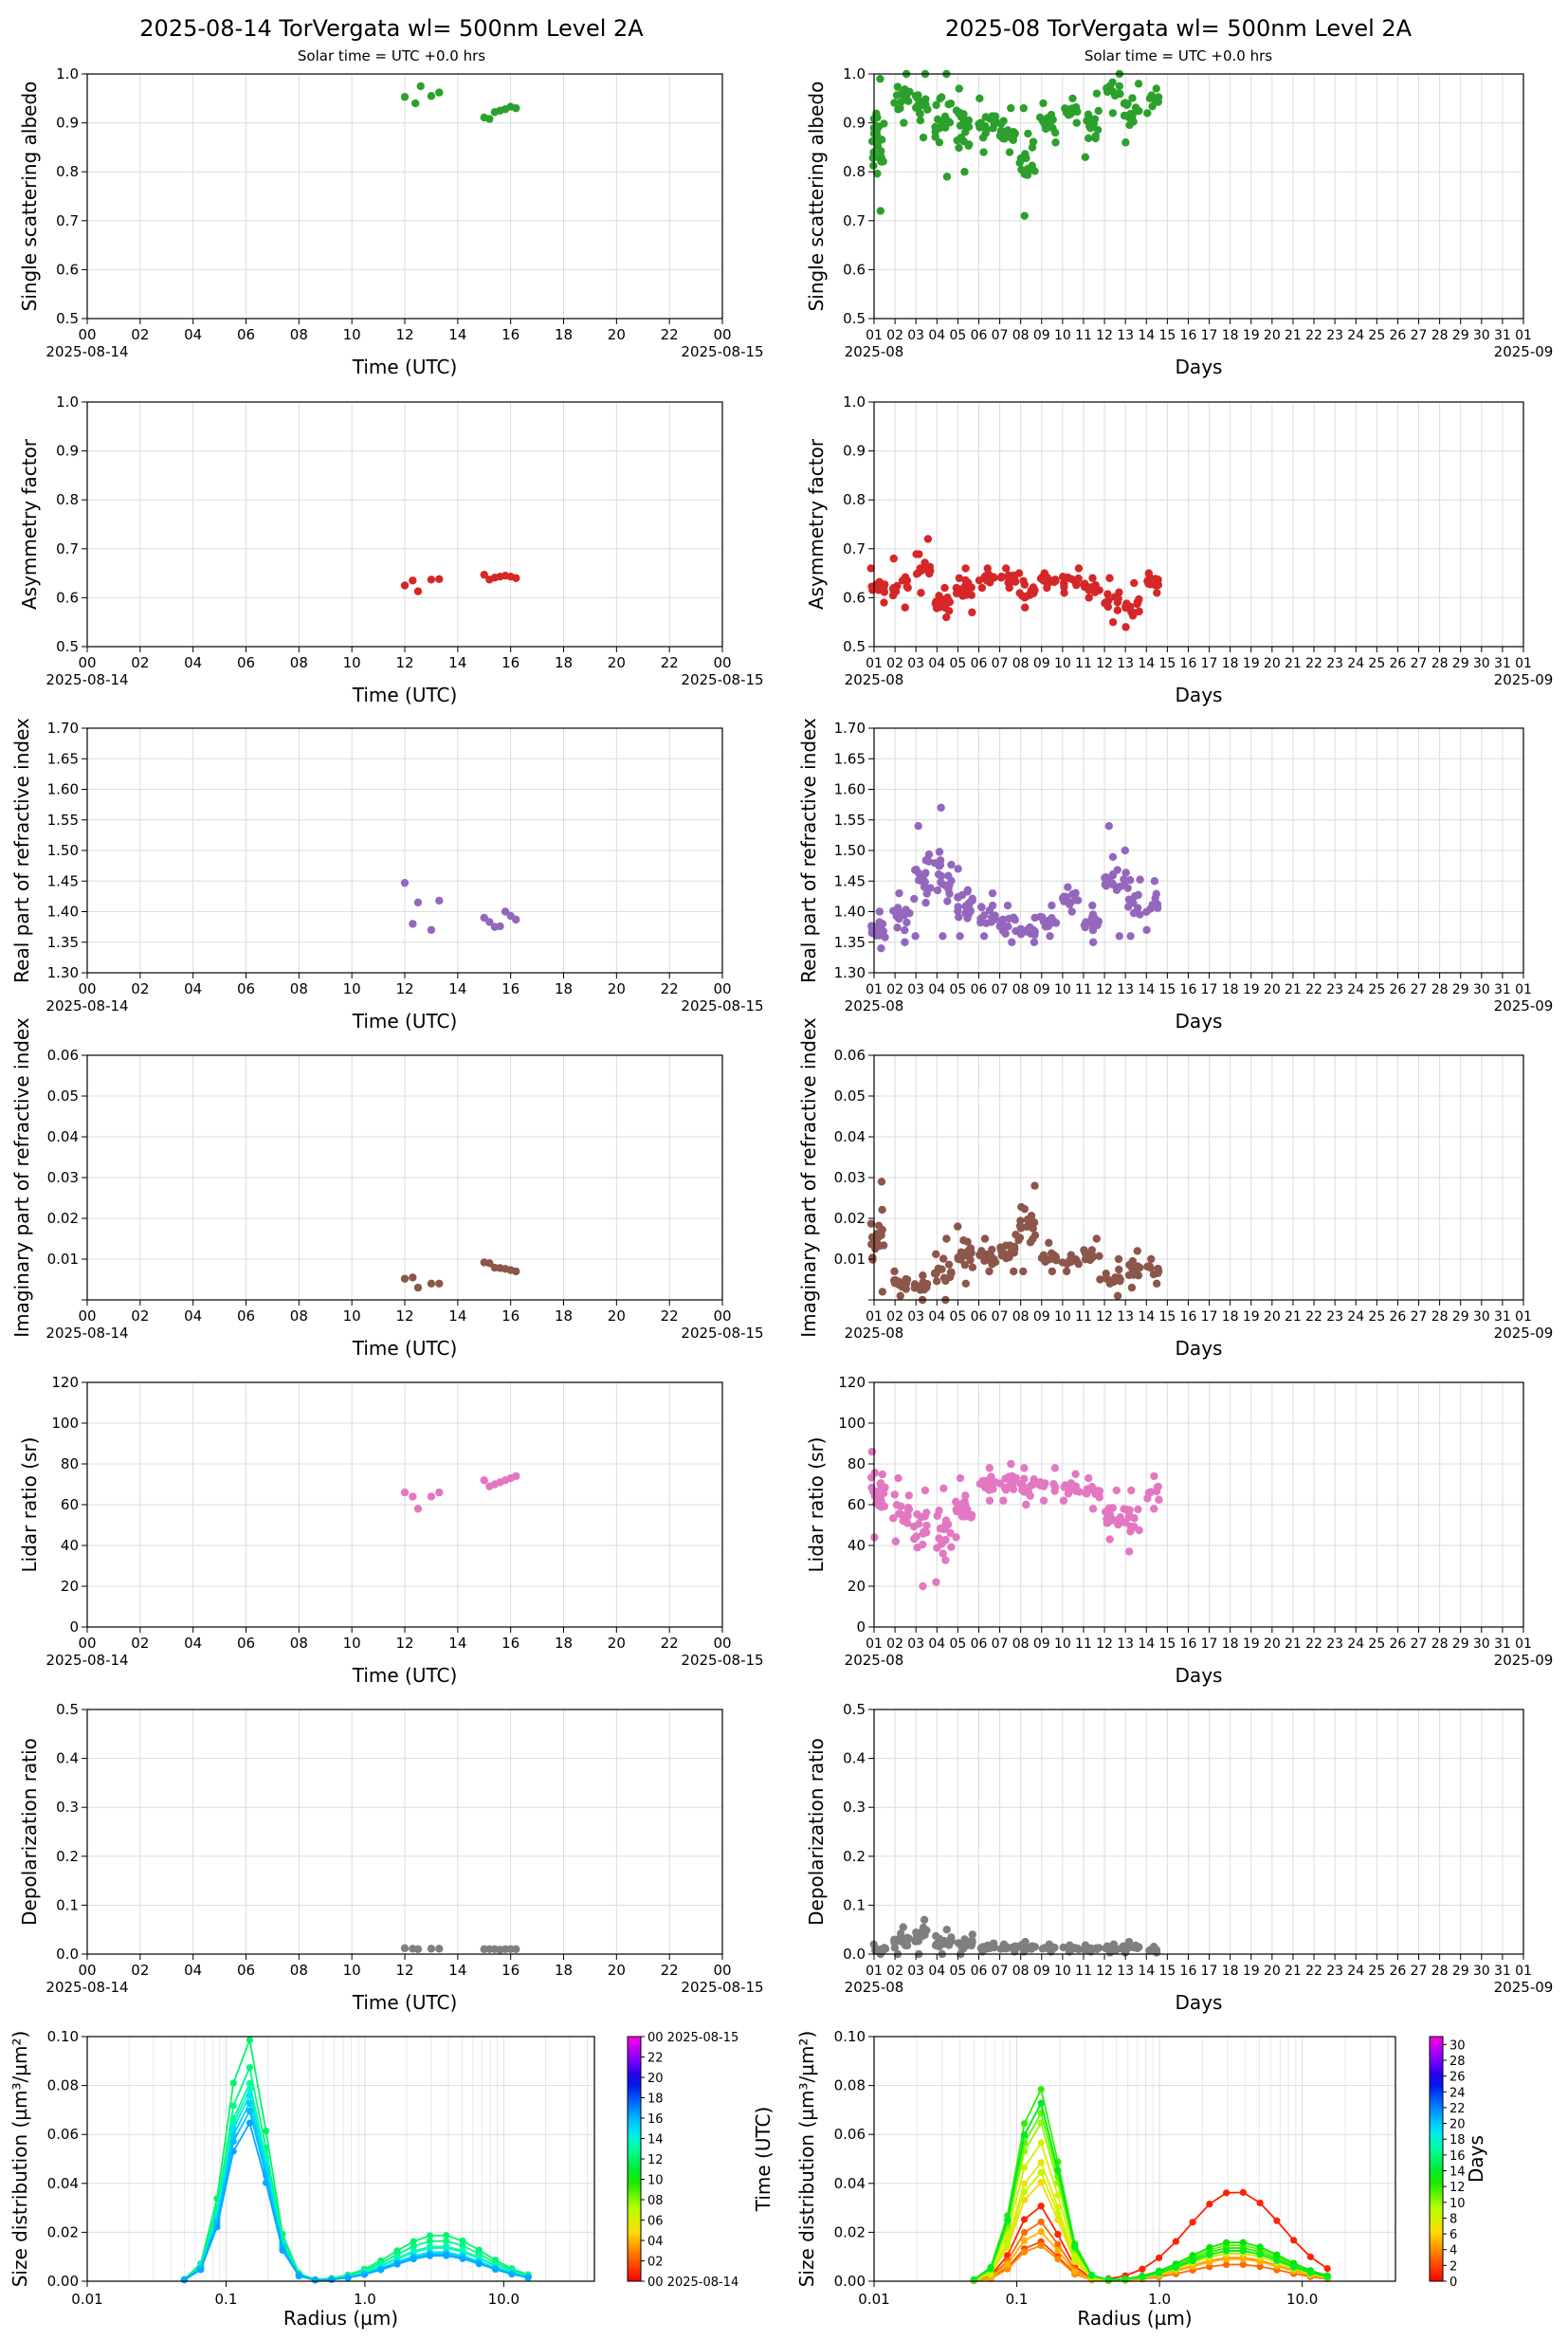 This screenshot has width=1568, height=2340. What do you see at coordinates (405, 2002) in the screenshot?
I see `x-axis-label: Time (UTC)` at bounding box center [405, 2002].